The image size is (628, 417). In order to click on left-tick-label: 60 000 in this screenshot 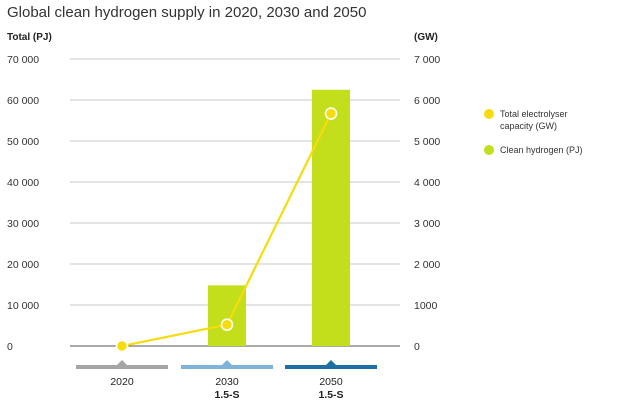, I will do `click(23, 101)`.